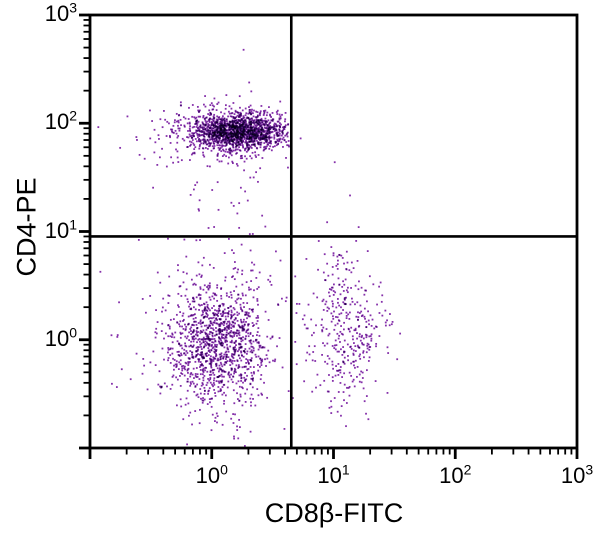  Describe the element at coordinates (60, 13) in the screenshot. I see `y-tick-label: 10³` at that location.